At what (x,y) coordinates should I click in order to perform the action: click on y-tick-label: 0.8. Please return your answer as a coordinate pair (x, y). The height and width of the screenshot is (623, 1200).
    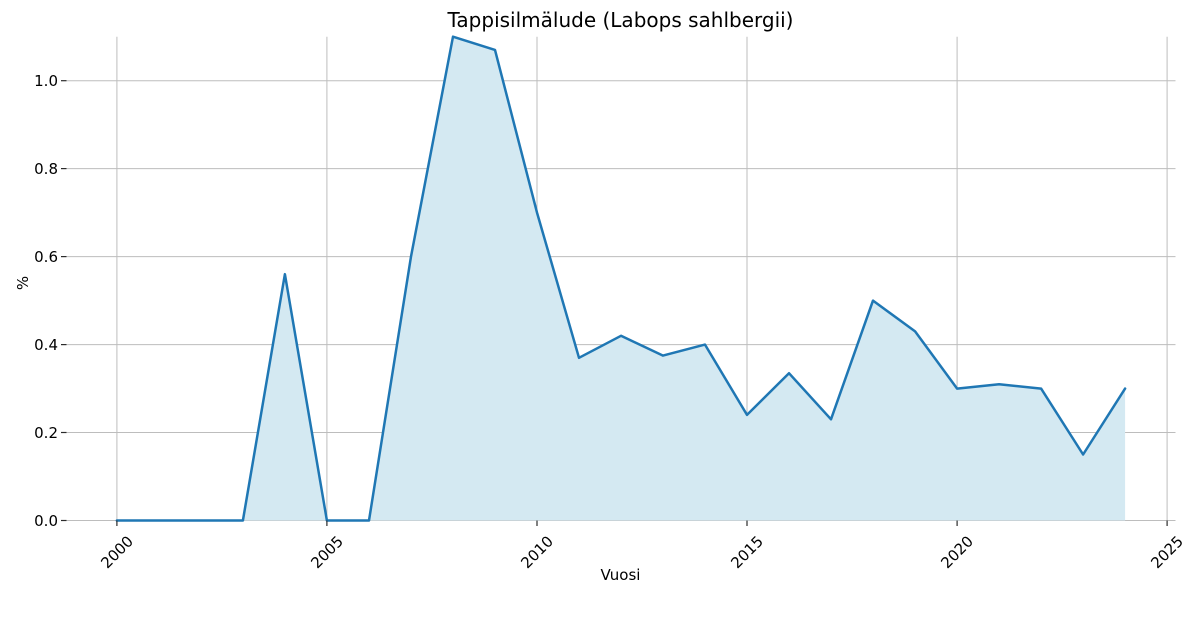
    Looking at the image, I should click on (46, 168).